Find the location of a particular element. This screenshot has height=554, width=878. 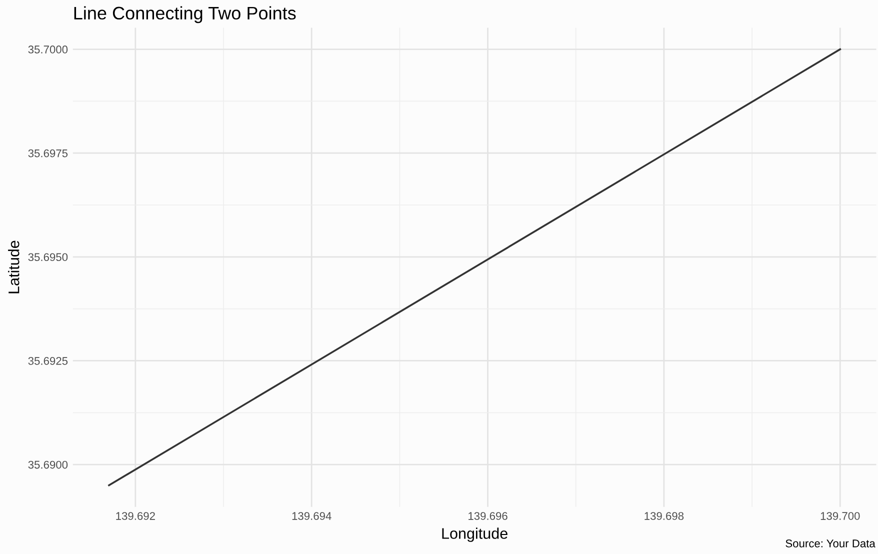

x-tick-label: 139.696 is located at coordinates (488, 516).